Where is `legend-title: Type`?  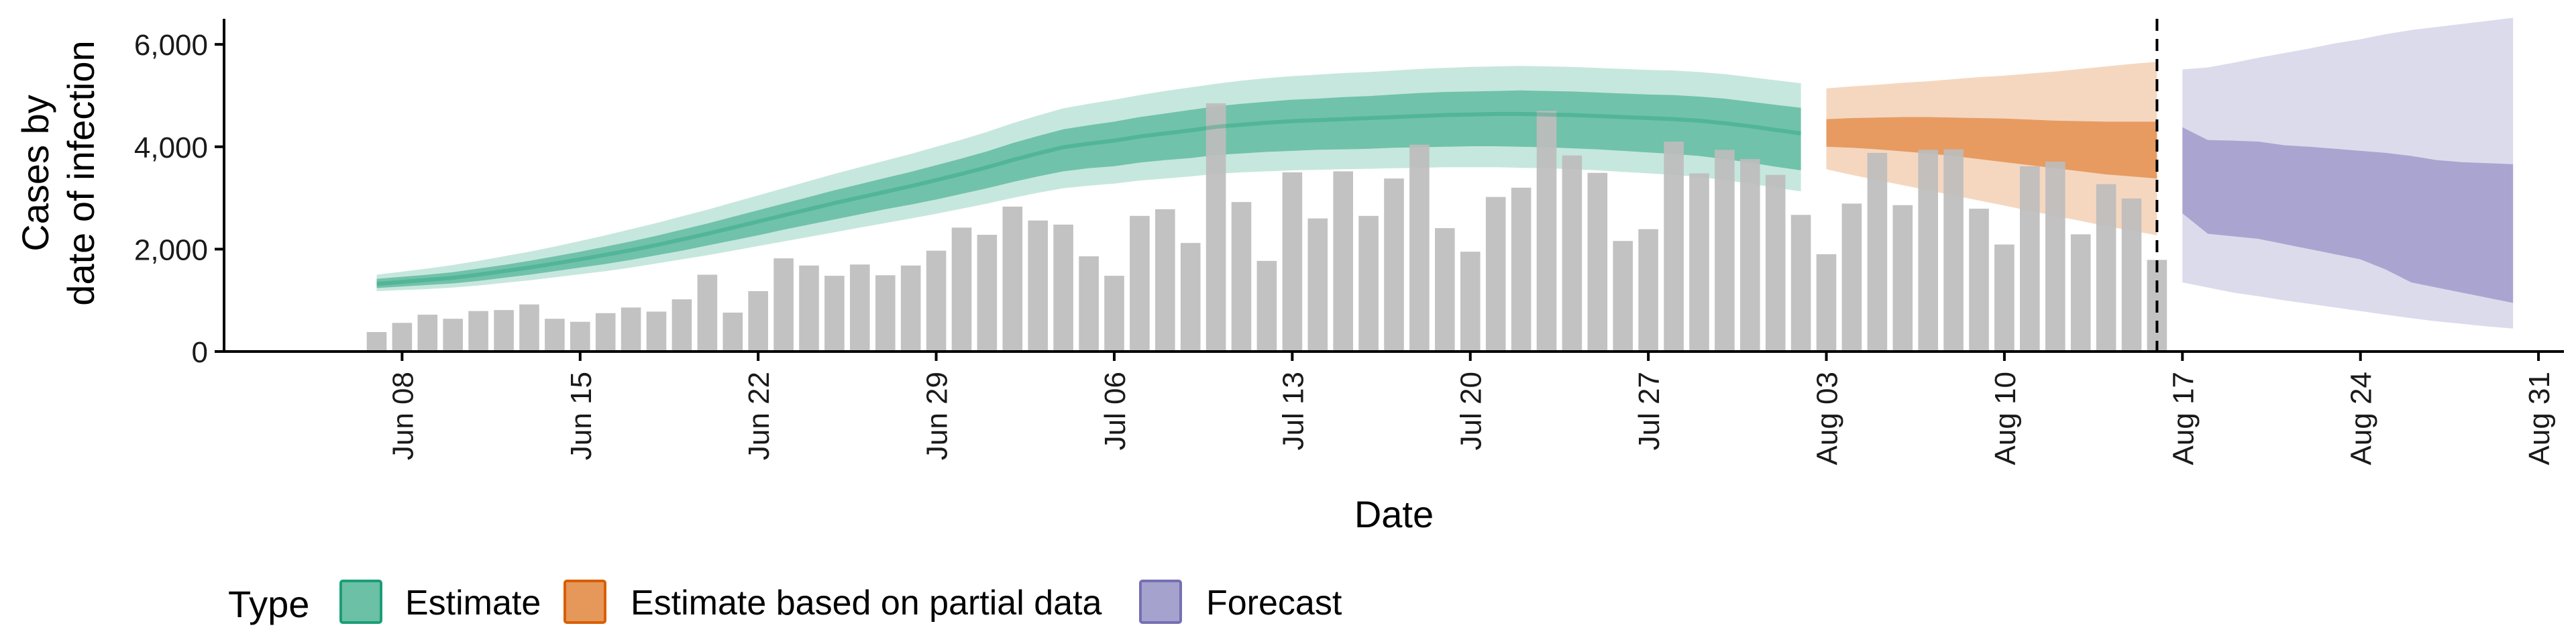
legend-title: Type is located at coordinates (268, 604).